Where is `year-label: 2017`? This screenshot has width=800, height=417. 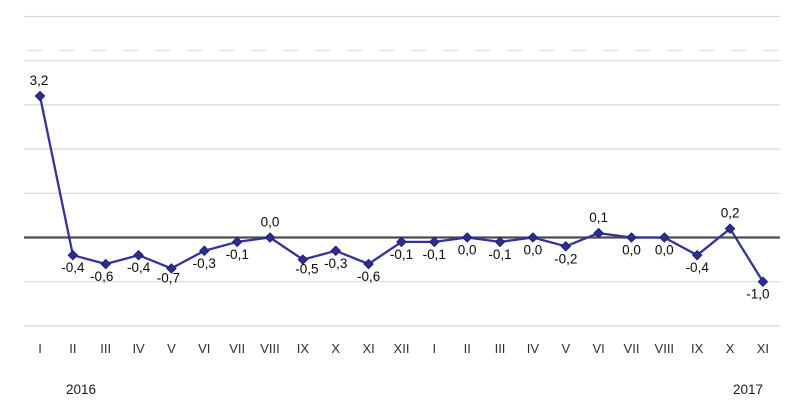 year-label: 2017 is located at coordinates (748, 389).